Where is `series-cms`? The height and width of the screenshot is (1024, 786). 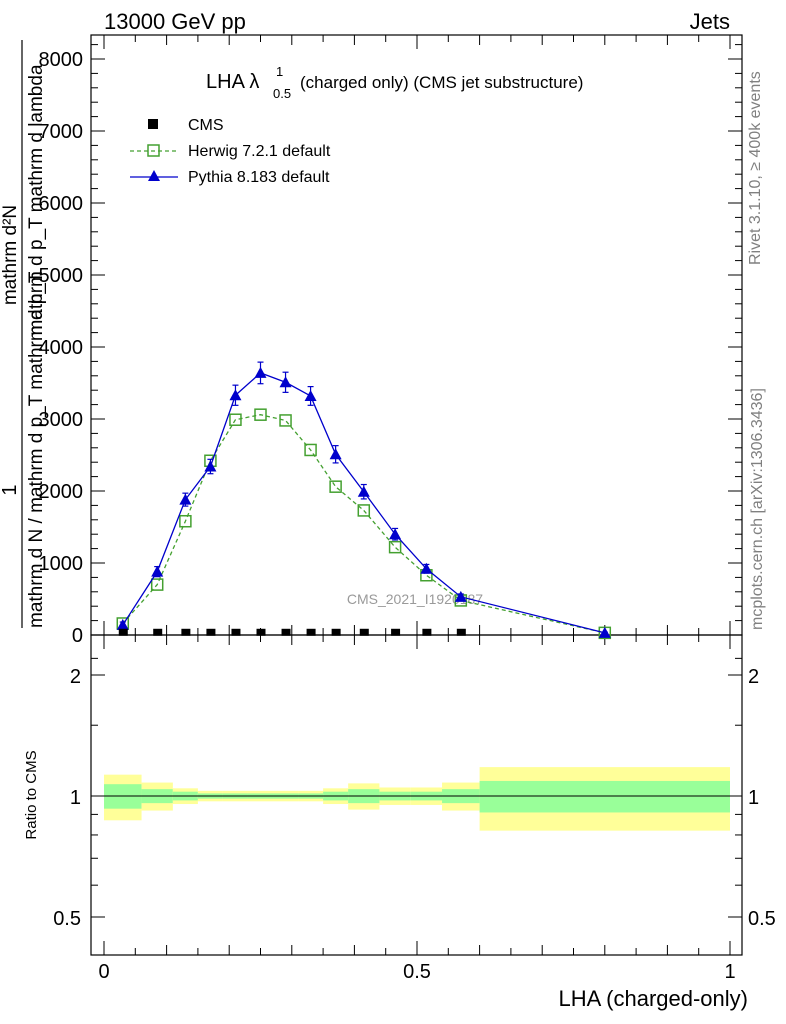
series-cms is located at coordinates (292, 632).